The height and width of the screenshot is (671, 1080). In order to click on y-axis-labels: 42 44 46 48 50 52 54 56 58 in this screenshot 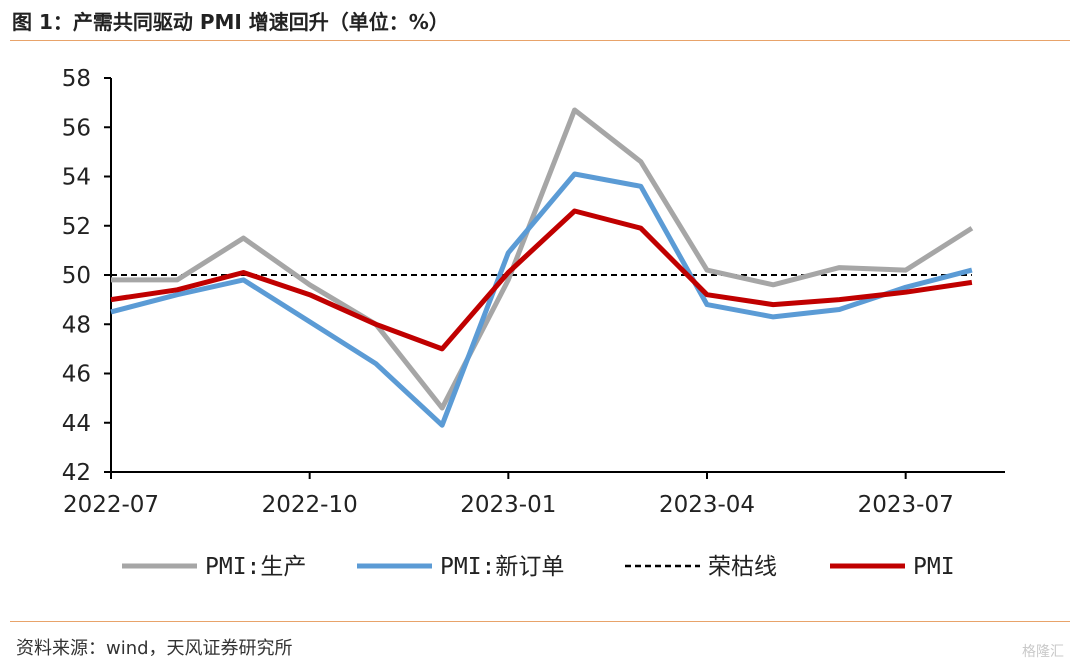, I will do `click(76, 276)`.